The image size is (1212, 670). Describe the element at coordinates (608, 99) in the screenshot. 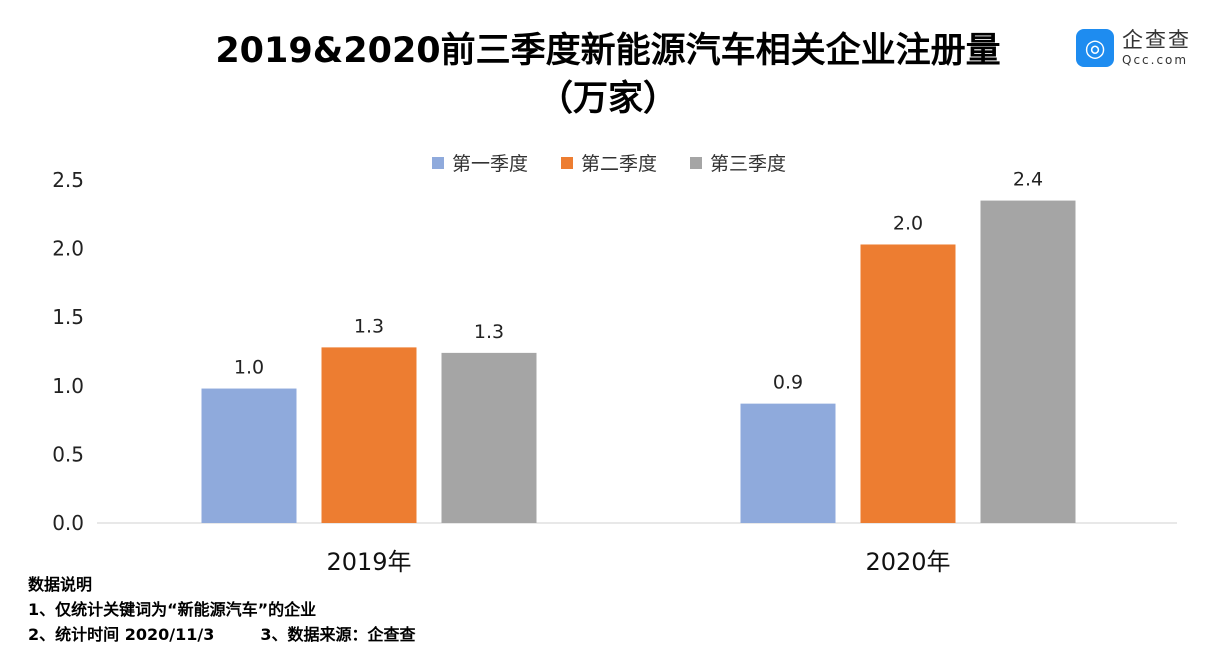

I see `chart-subtitle: （万家）` at that location.